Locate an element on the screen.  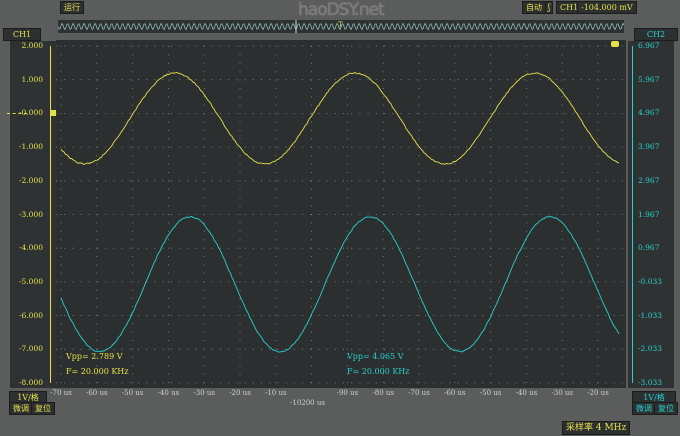
ch1-label: CH1 is located at coordinates (22, 34).